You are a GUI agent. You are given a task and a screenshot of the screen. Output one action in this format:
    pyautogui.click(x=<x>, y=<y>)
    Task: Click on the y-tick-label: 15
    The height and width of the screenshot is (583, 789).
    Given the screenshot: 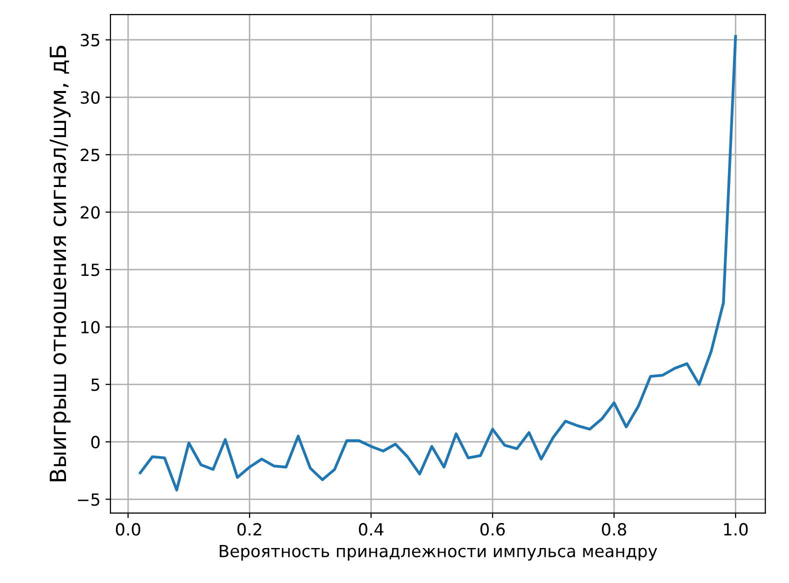 What is the action you would take?
    pyautogui.click(x=90, y=270)
    